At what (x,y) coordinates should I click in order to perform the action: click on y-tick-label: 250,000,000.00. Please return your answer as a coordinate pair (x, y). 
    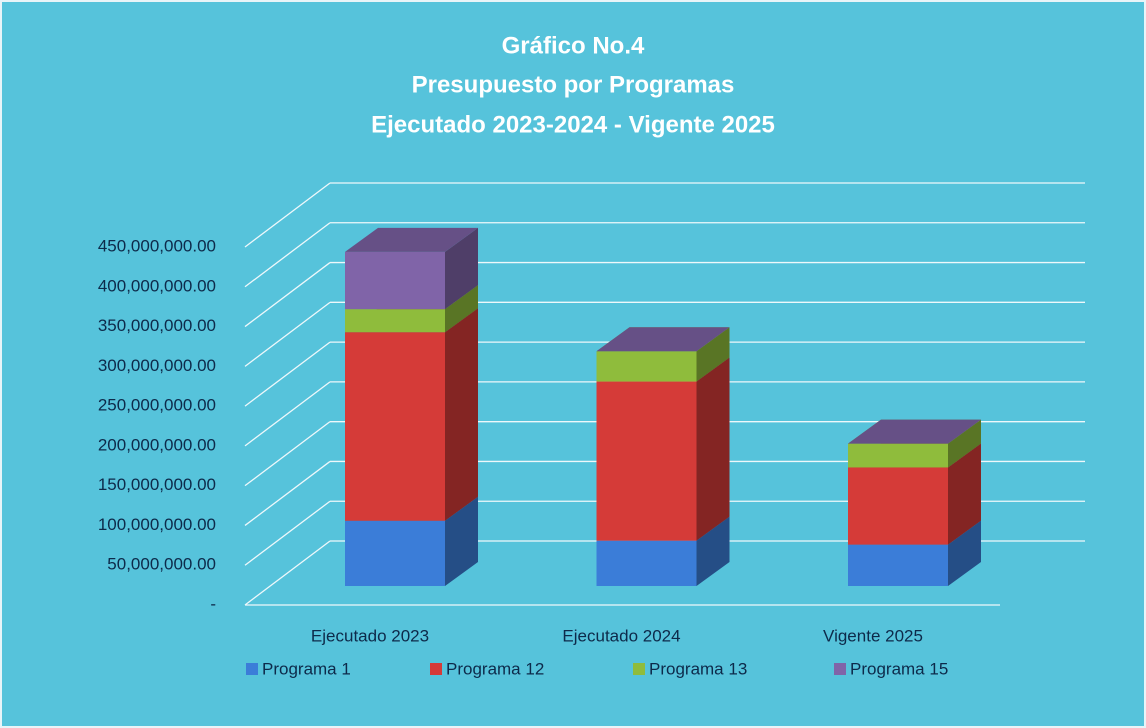
    Looking at the image, I should click on (157, 405).